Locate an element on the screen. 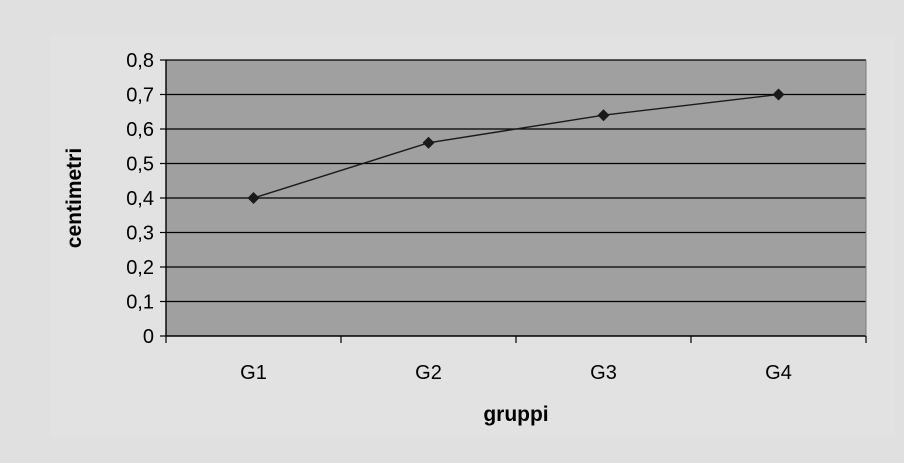 This screenshot has width=904, height=463. y-tick-label: 0,7 is located at coordinates (140, 96).